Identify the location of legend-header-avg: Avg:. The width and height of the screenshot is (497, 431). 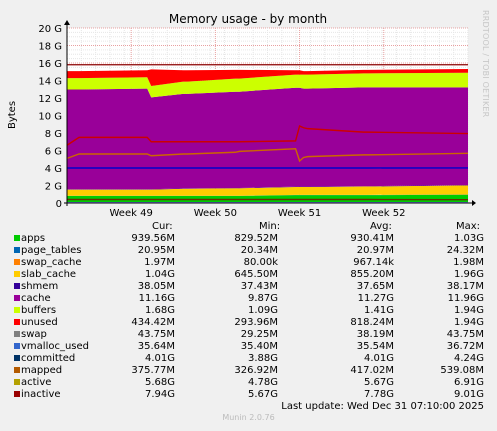
(381, 226).